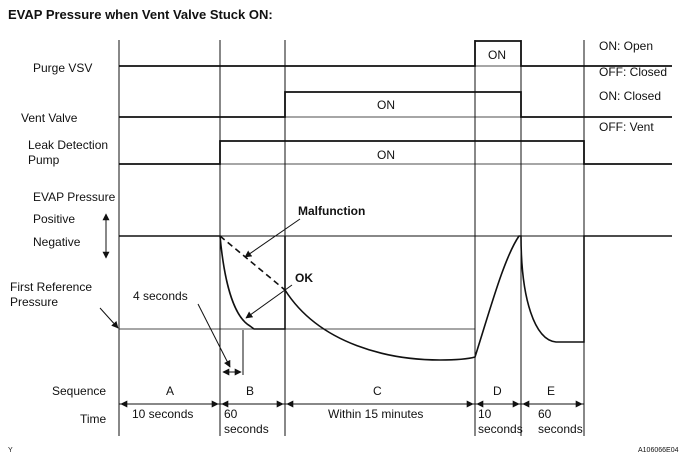 The width and height of the screenshot is (694, 462). I want to click on sequence-d: D, so click(497, 391).